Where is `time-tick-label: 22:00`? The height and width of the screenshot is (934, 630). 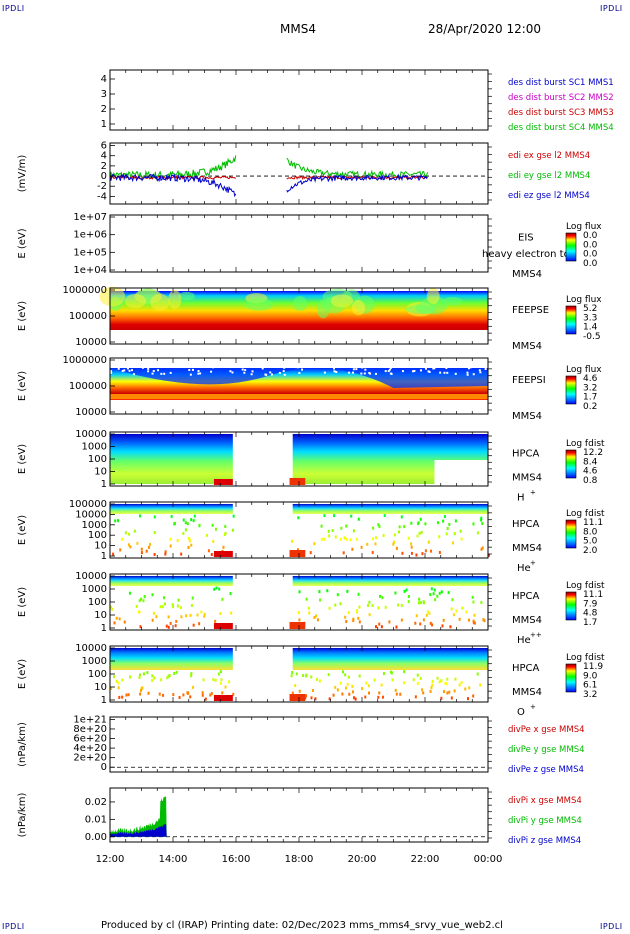 time-tick-label: 22:00 is located at coordinates (425, 859).